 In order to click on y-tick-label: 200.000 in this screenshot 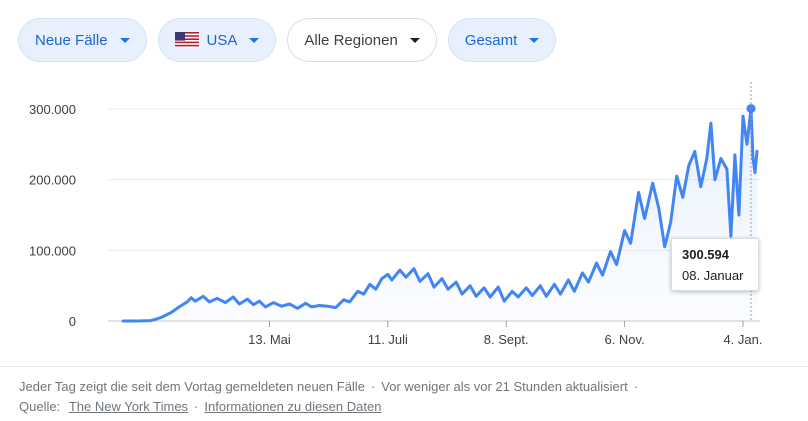, I will do `click(52, 180)`.